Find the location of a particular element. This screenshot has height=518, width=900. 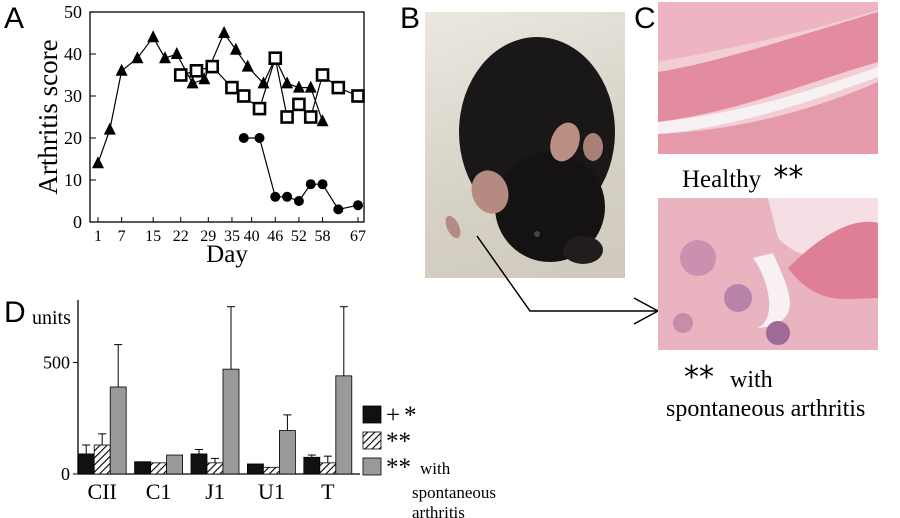

x-tick-label: 29 is located at coordinates (208, 236).